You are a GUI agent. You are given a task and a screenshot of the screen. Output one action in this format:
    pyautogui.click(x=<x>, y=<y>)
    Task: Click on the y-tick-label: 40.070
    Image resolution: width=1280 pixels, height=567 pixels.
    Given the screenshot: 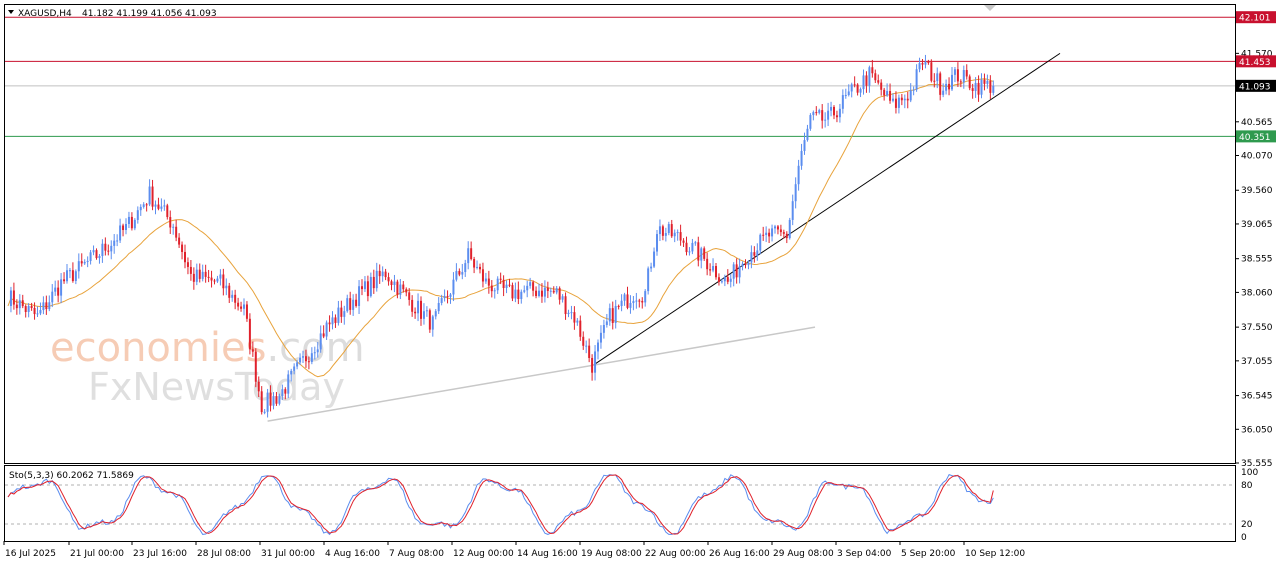 What is the action you would take?
    pyautogui.click(x=1257, y=157)
    